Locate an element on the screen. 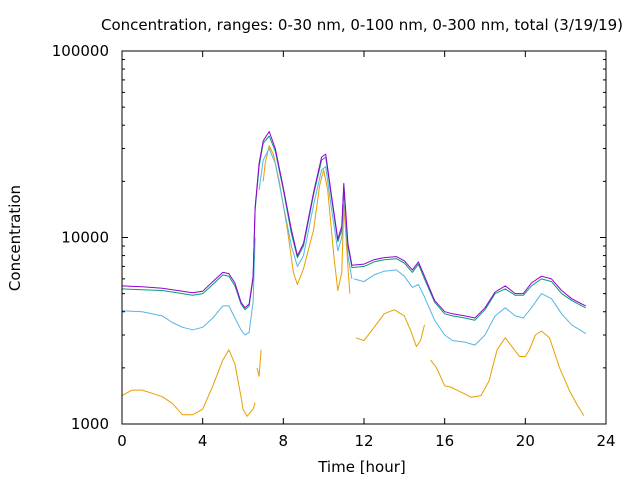 This screenshot has width=640, height=480. y-tick-label: 100000 is located at coordinates (80, 51).